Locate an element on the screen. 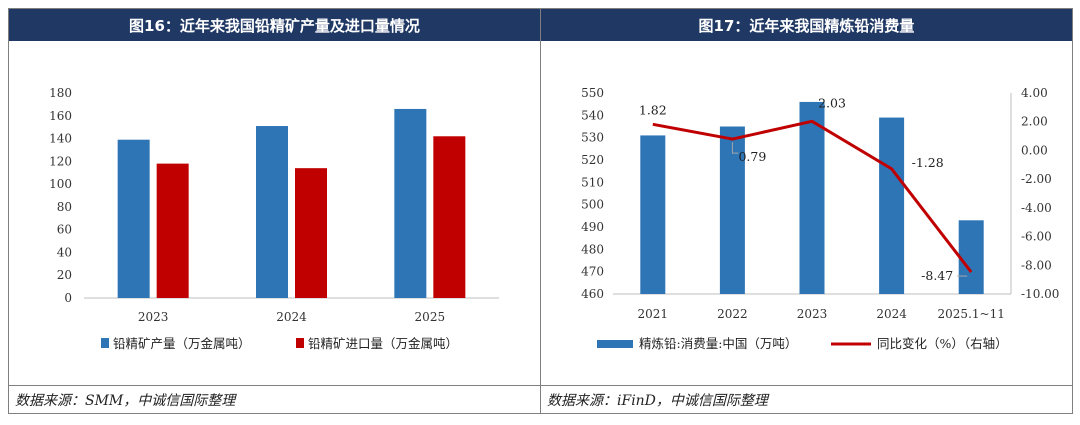 The width and height of the screenshot is (1080, 425). y-tick-label: 100 is located at coordinates (60, 184).